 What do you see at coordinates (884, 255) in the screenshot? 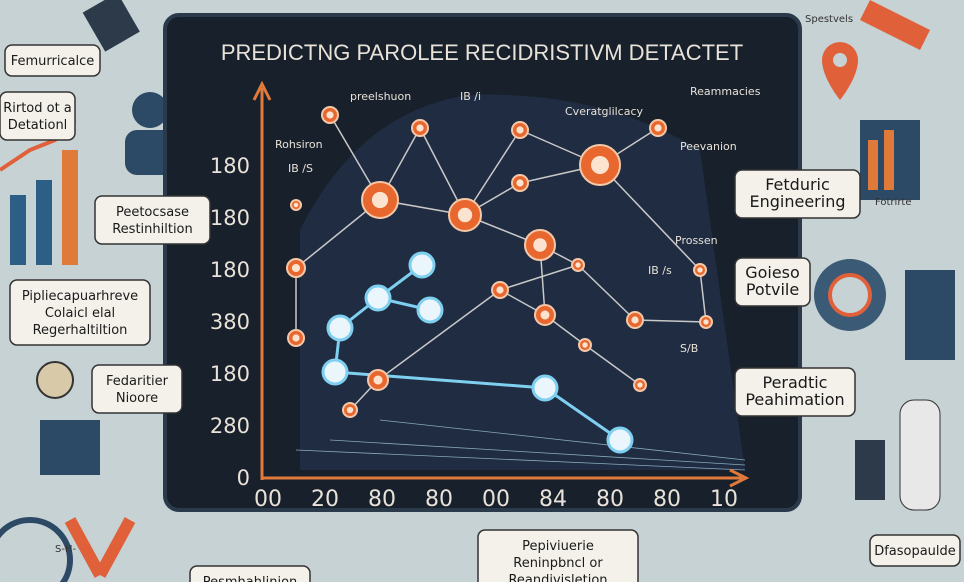
I see `right-decor` at bounding box center [884, 255].